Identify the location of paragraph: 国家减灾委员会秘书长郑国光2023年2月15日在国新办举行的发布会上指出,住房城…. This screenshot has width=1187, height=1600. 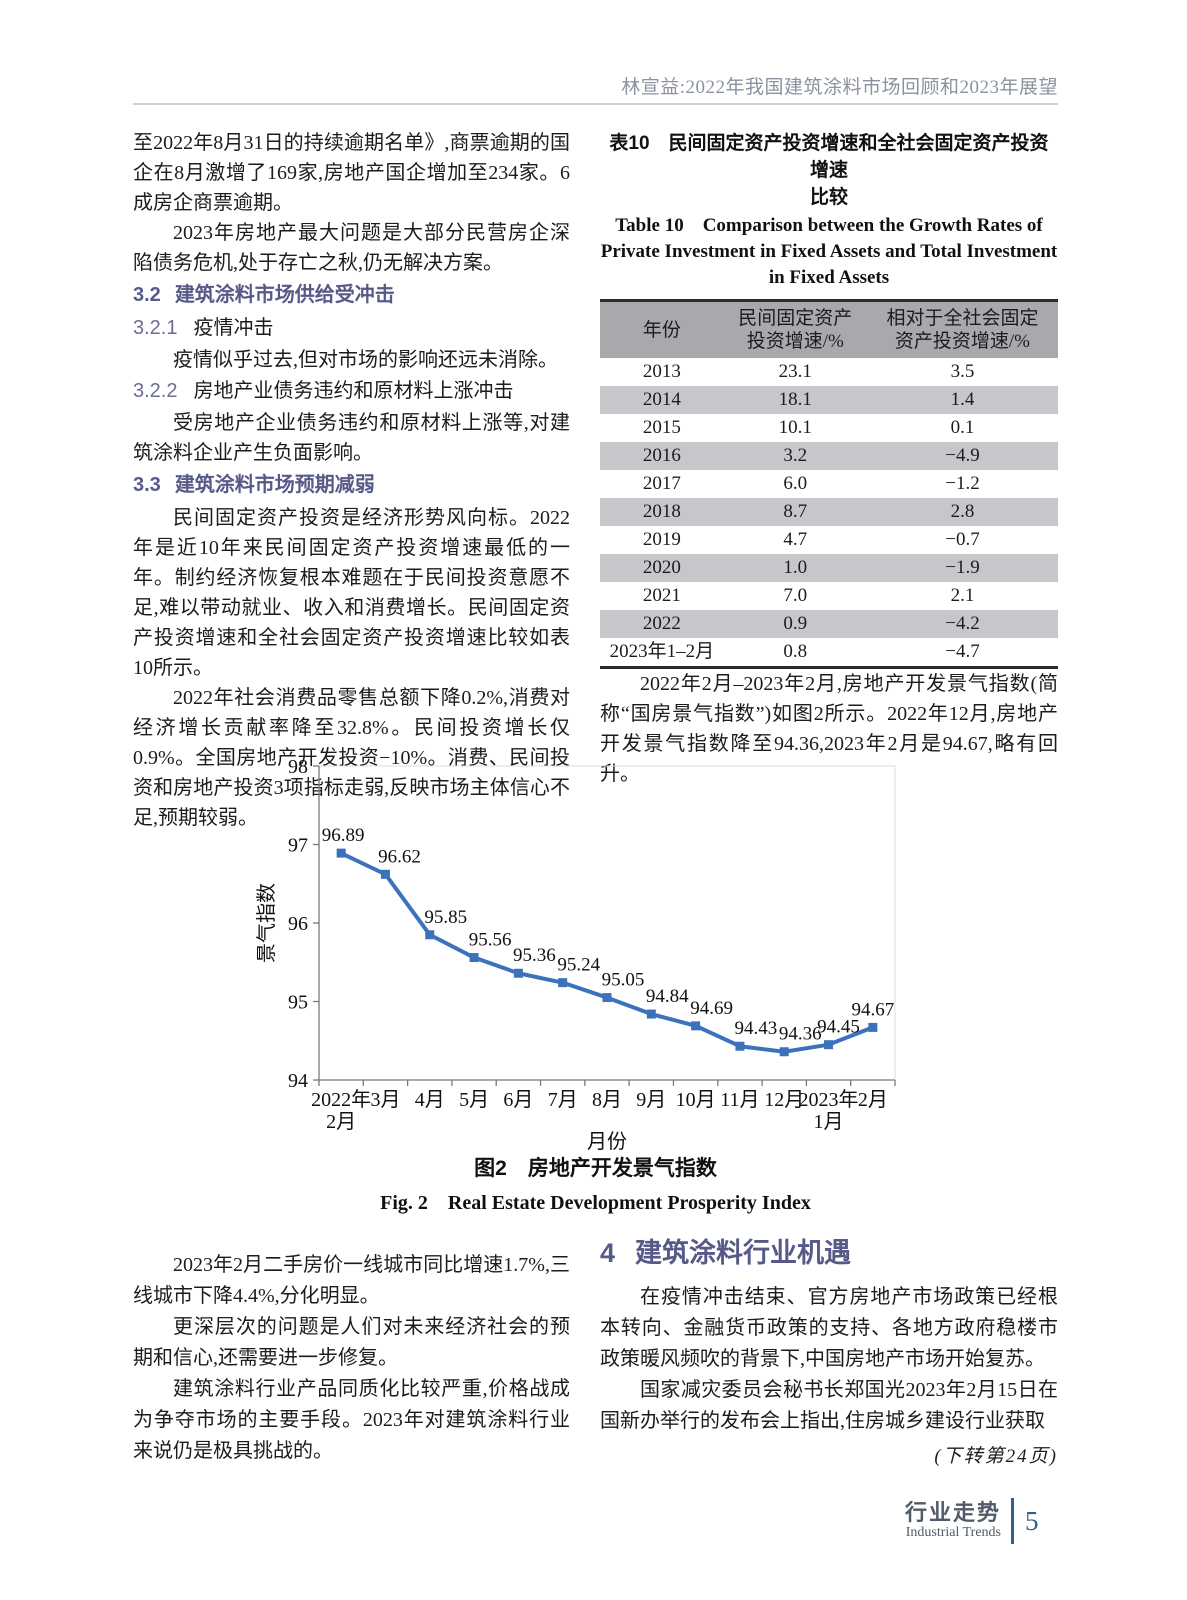
(829, 1405).